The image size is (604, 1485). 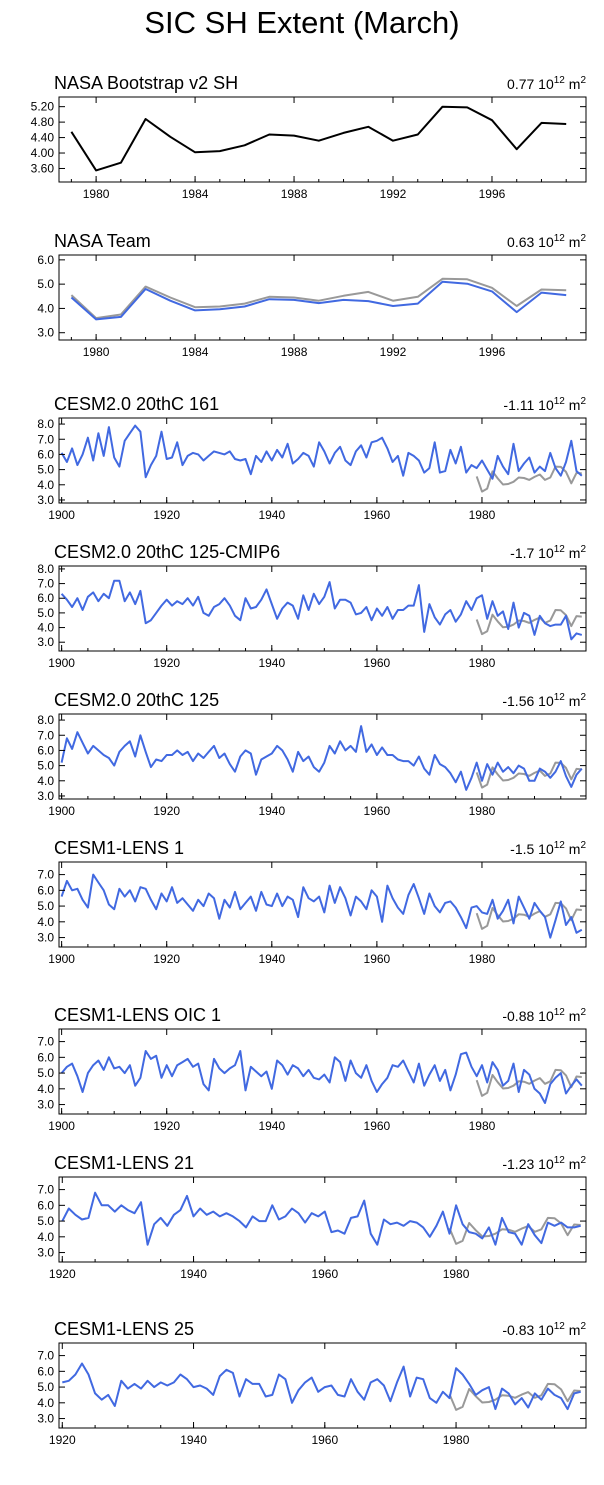 I want to click on figure-title: SIC SH Extent (March), so click(x=302, y=22).